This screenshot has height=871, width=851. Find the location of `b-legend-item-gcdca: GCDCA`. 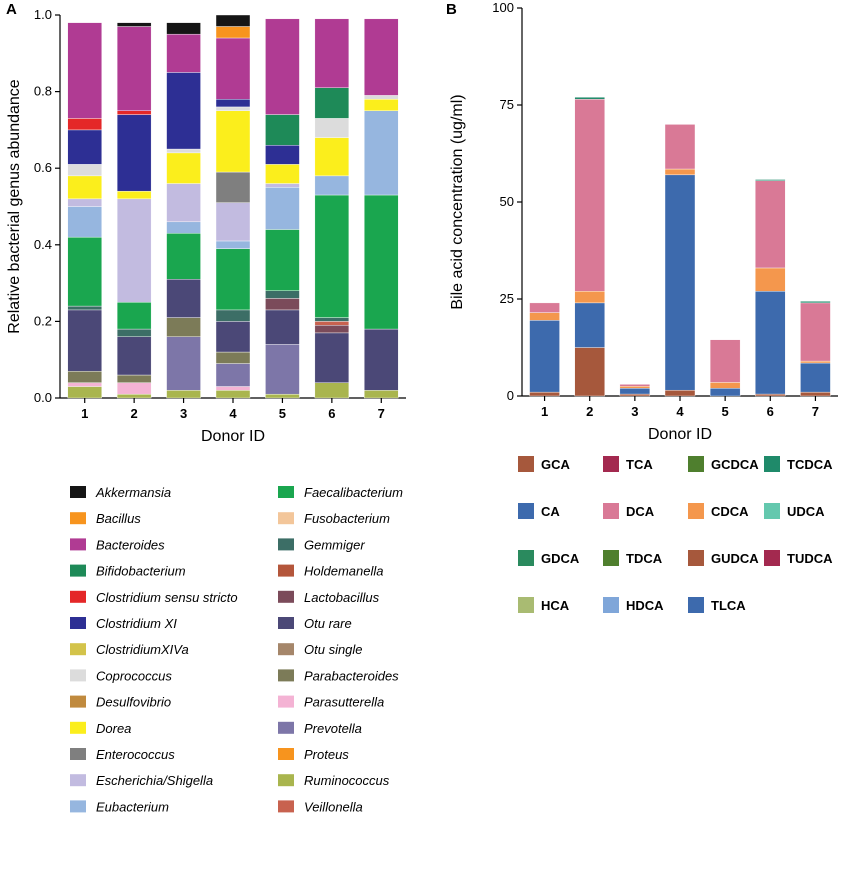

b-legend-item-gcdca: GCDCA is located at coordinates (723, 464).